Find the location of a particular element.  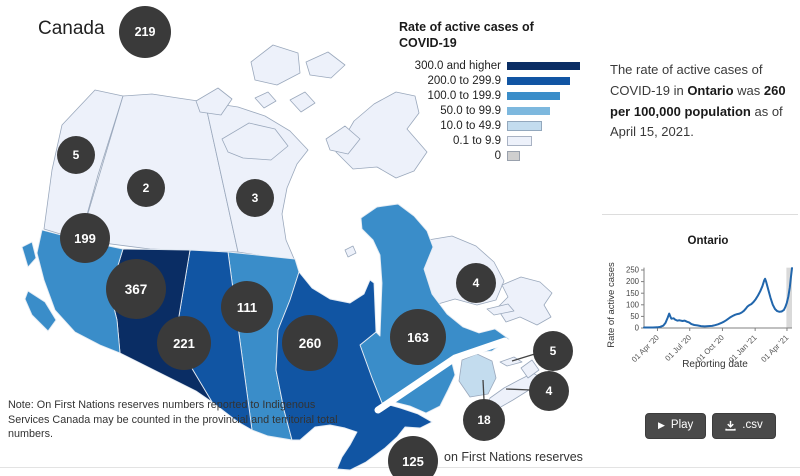

region-bubble-british-columbia: 199 is located at coordinates (85, 238).